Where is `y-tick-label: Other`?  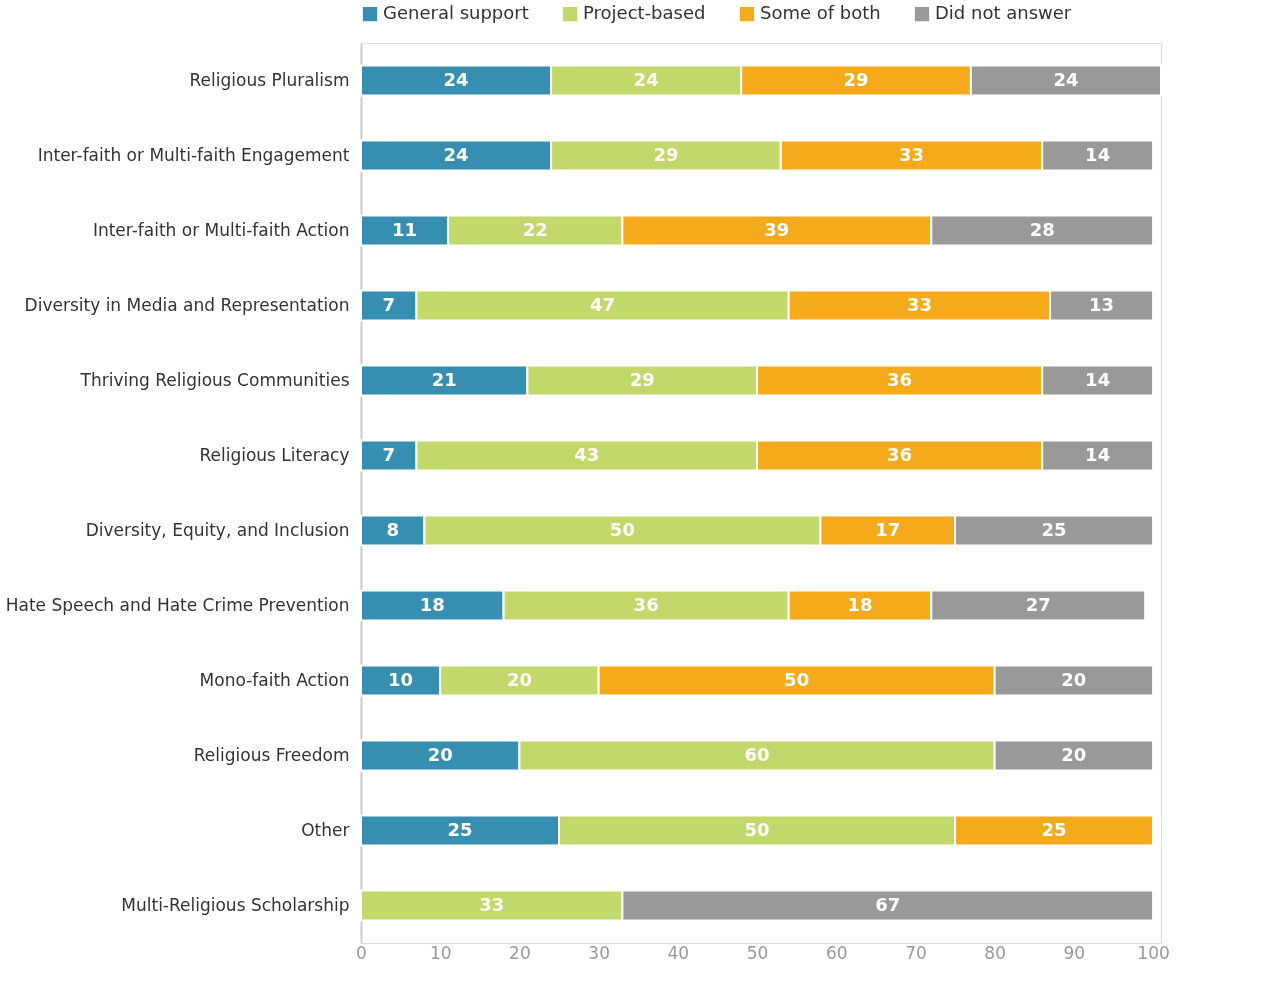
y-tick-label: Other is located at coordinates (325, 829).